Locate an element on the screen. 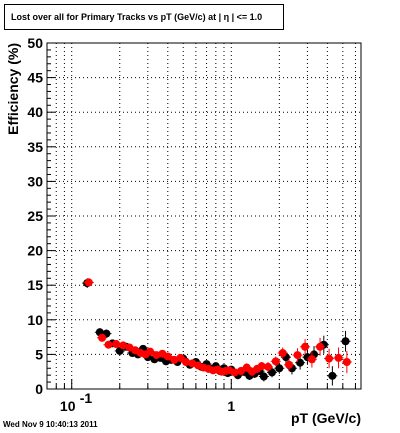 The width and height of the screenshot is (400, 433). x-tick-label: 1 is located at coordinates (231, 406).